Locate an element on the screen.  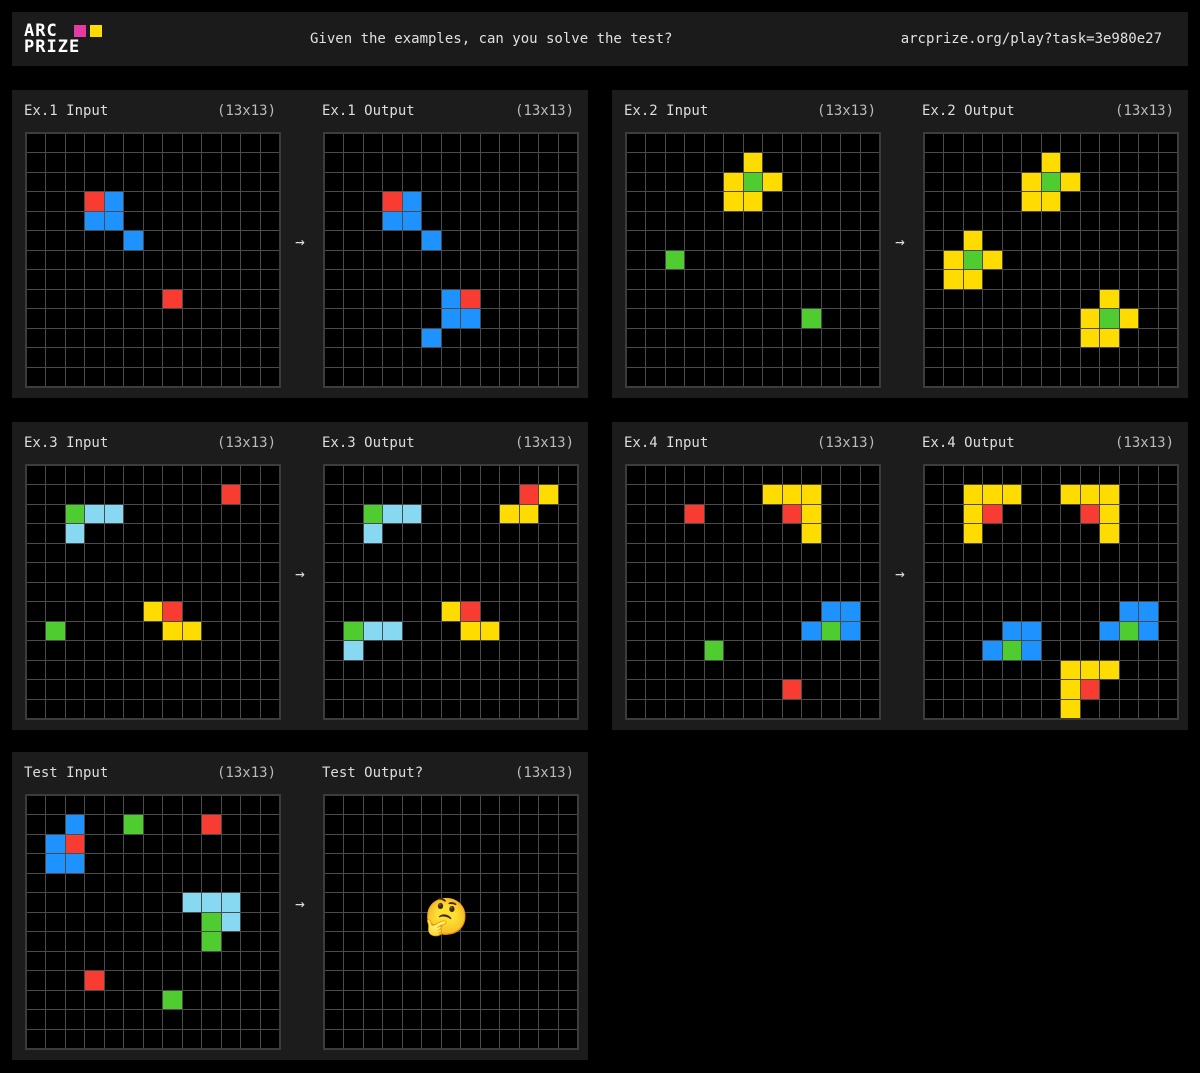
arc-prize-logo: ARC PRIZE is located at coordinates (65, 40).